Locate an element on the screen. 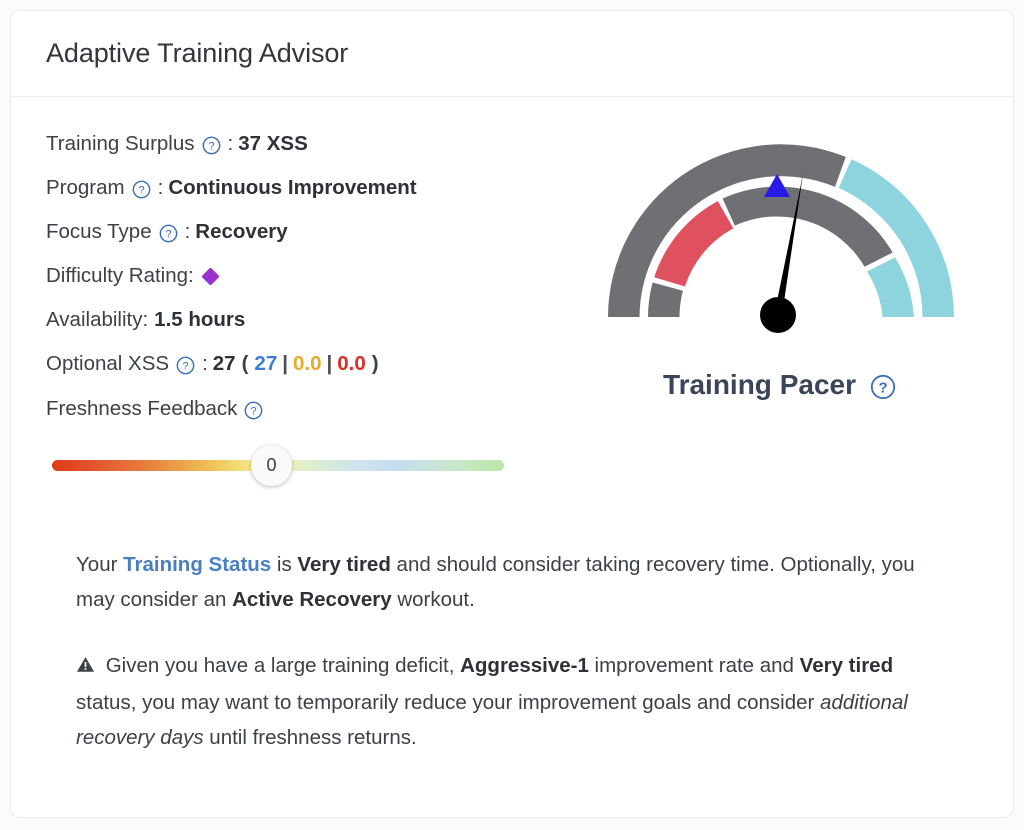  narrative-p2-t1: Given you have a large training deficit, is located at coordinates (280, 665).